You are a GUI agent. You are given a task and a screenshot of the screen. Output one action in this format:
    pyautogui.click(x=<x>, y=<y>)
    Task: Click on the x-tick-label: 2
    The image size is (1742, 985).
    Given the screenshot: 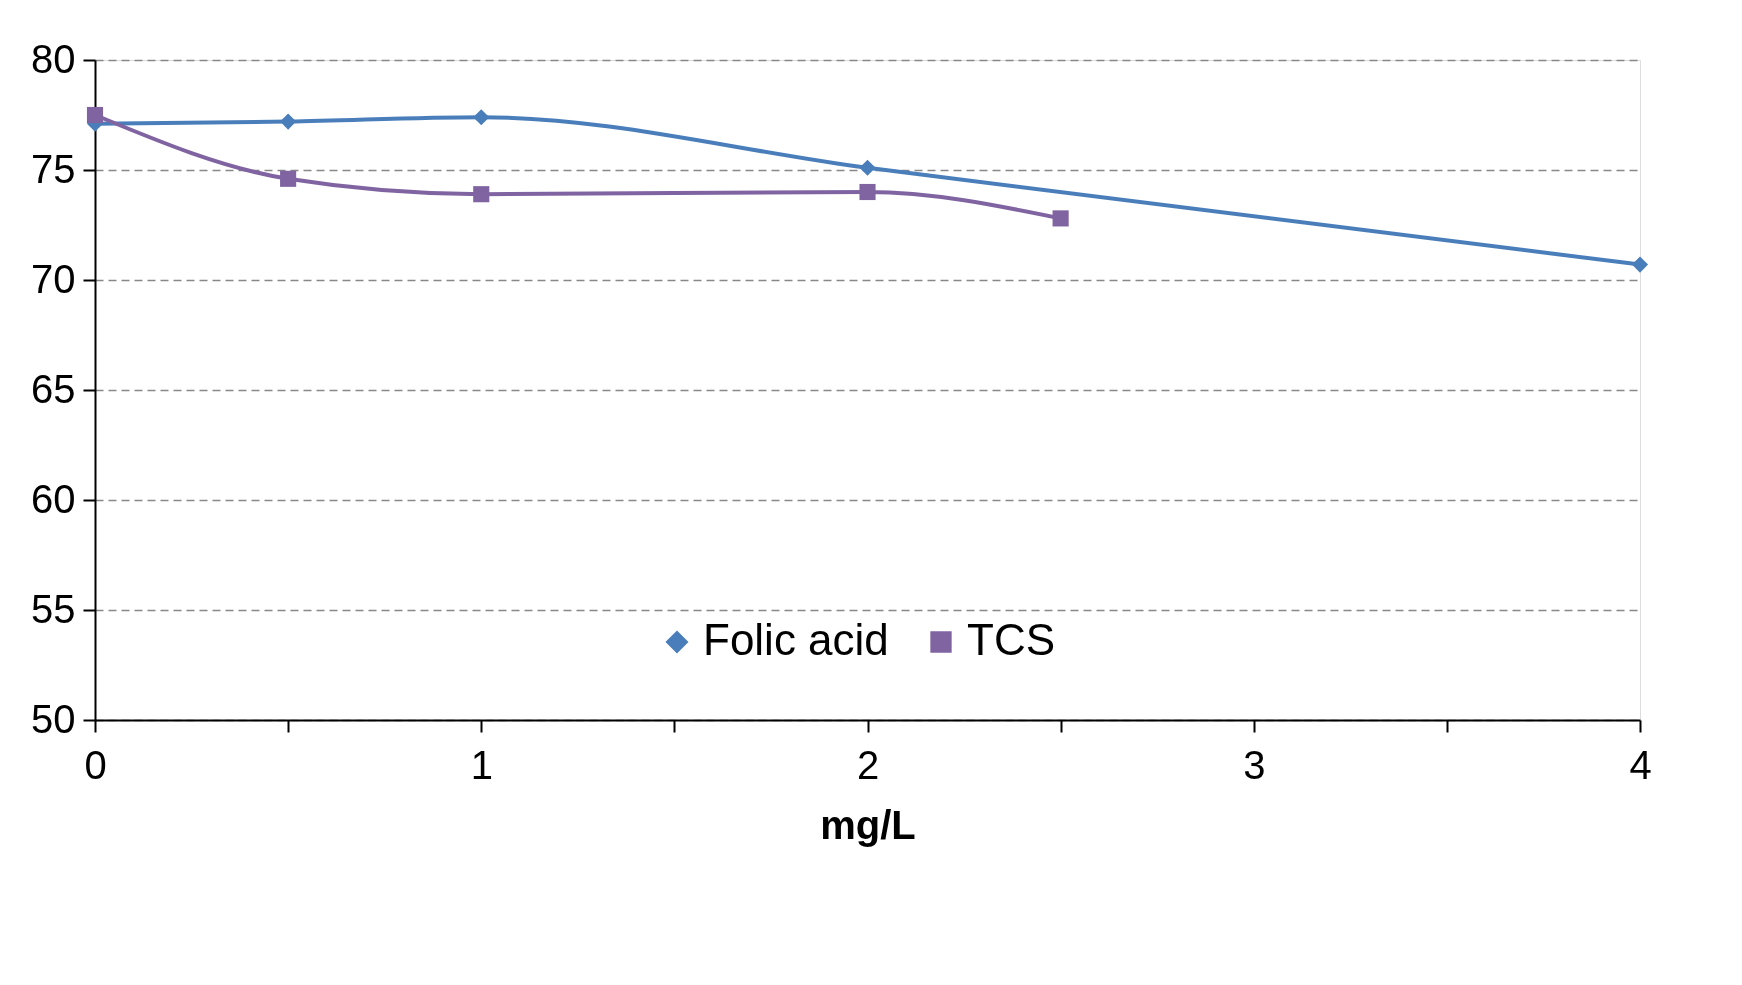 What is the action you would take?
    pyautogui.click(x=868, y=764)
    